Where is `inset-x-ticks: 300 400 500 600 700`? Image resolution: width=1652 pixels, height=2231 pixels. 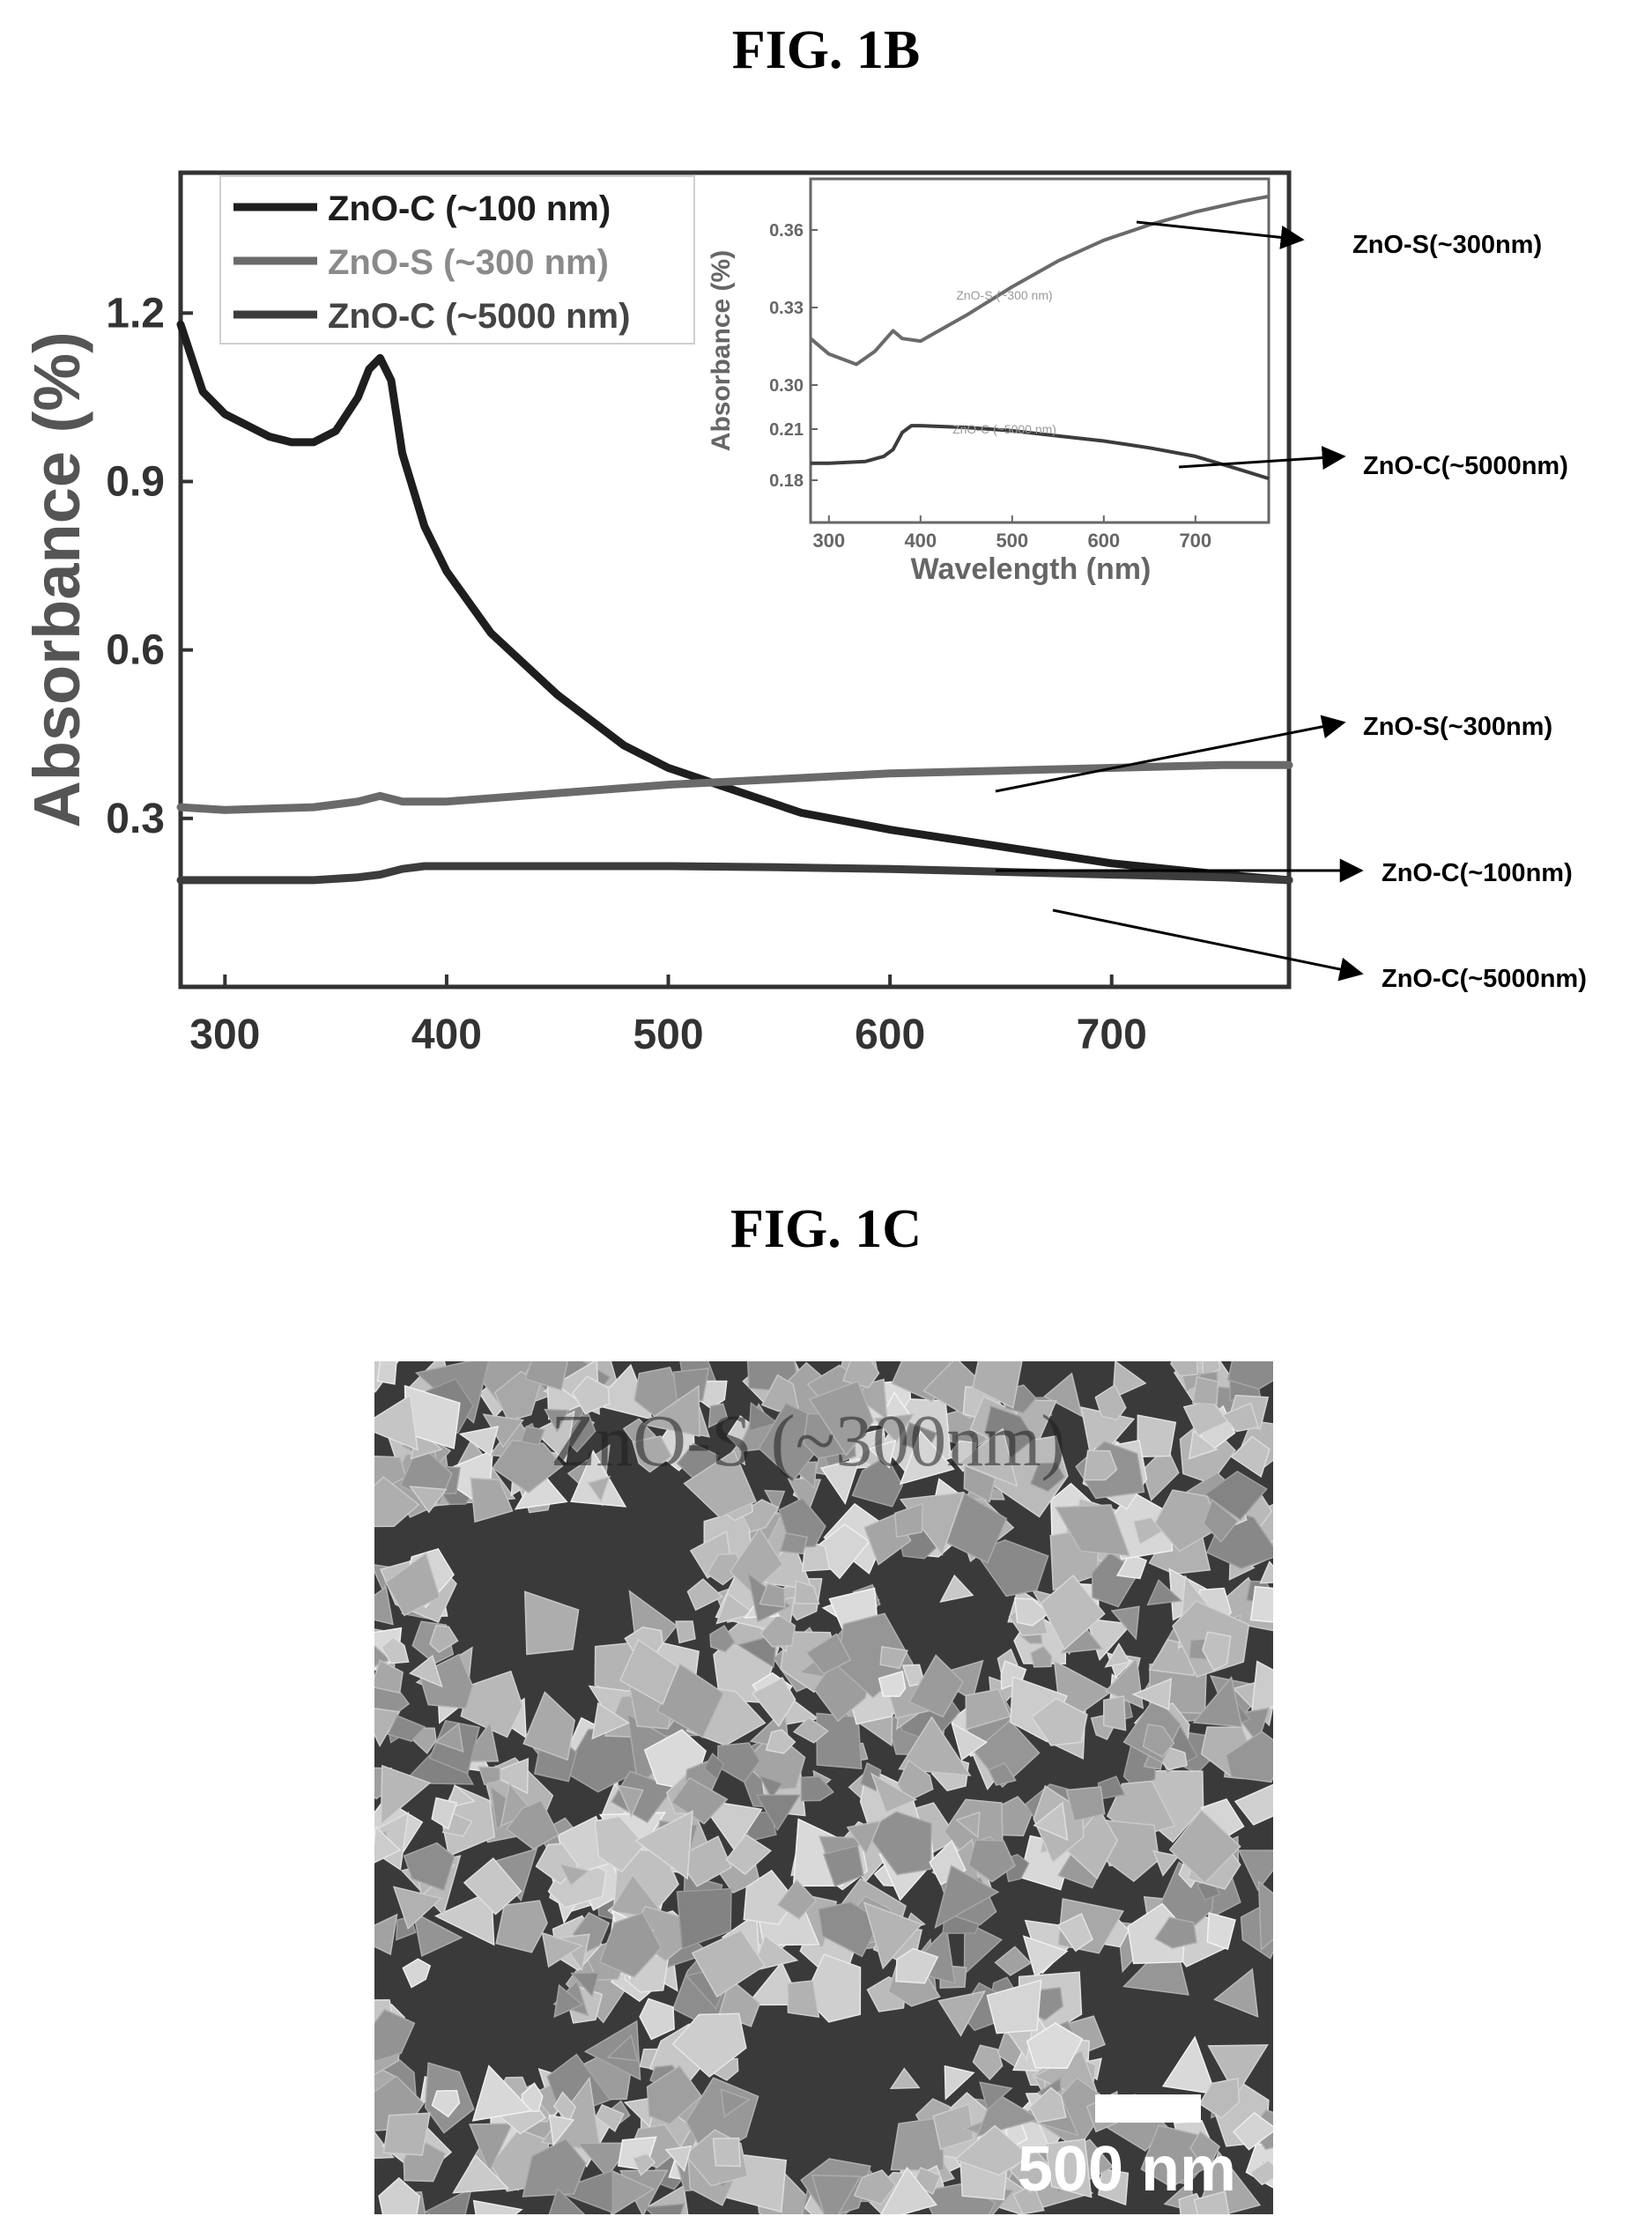
inset-x-ticks: 300 400 500 600 700 is located at coordinates (1011, 533).